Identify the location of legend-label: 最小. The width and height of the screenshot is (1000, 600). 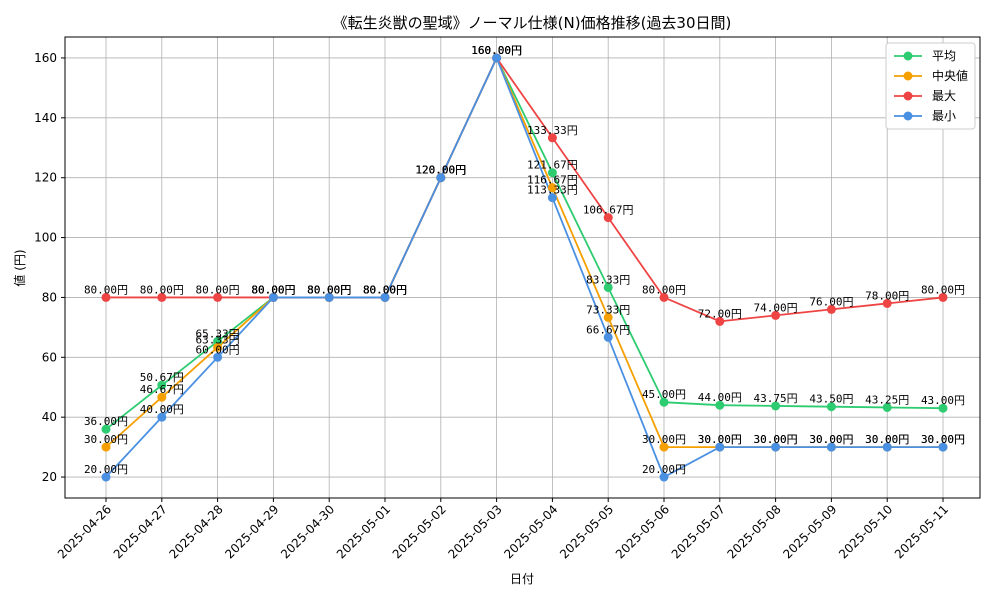
(944, 116).